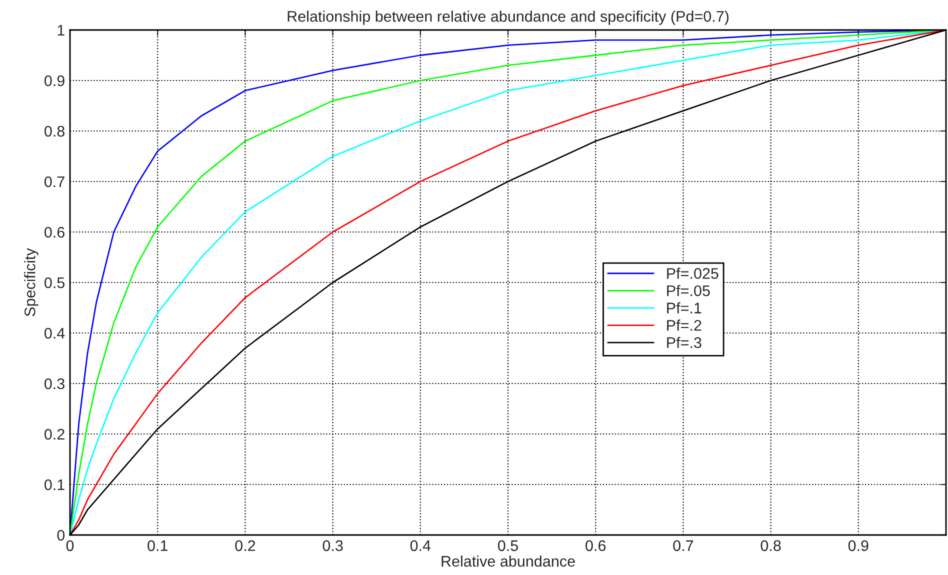 The image size is (948, 575). Describe the element at coordinates (688, 290) in the screenshot. I see `legend-label: Pf=.05` at that location.